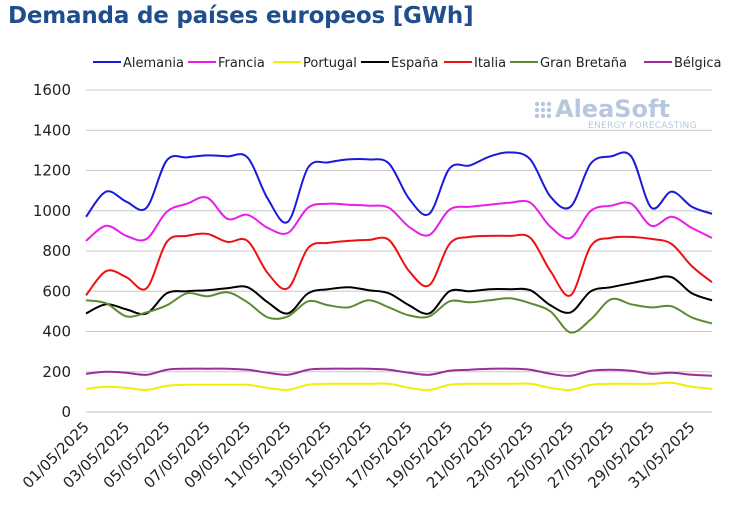 The width and height of the screenshot is (730, 509). Describe the element at coordinates (56, 332) in the screenshot. I see `y-tick-label: 400` at that location.